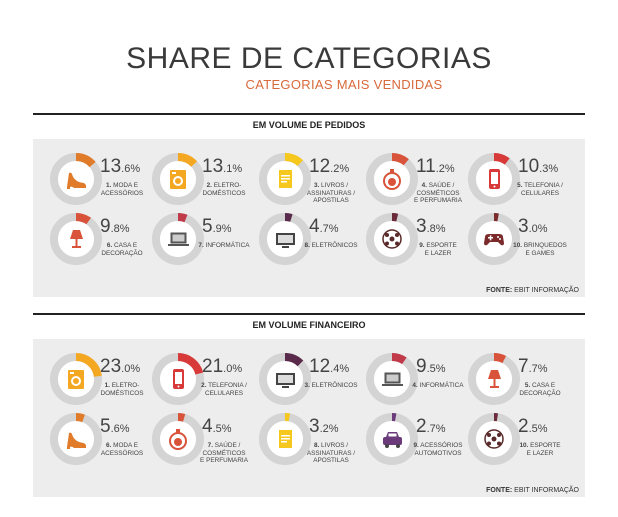 The image size is (618, 517). Describe the element at coordinates (331, 245) in the screenshot. I see `category-label: 8. ELETRÔNICOS` at that location.